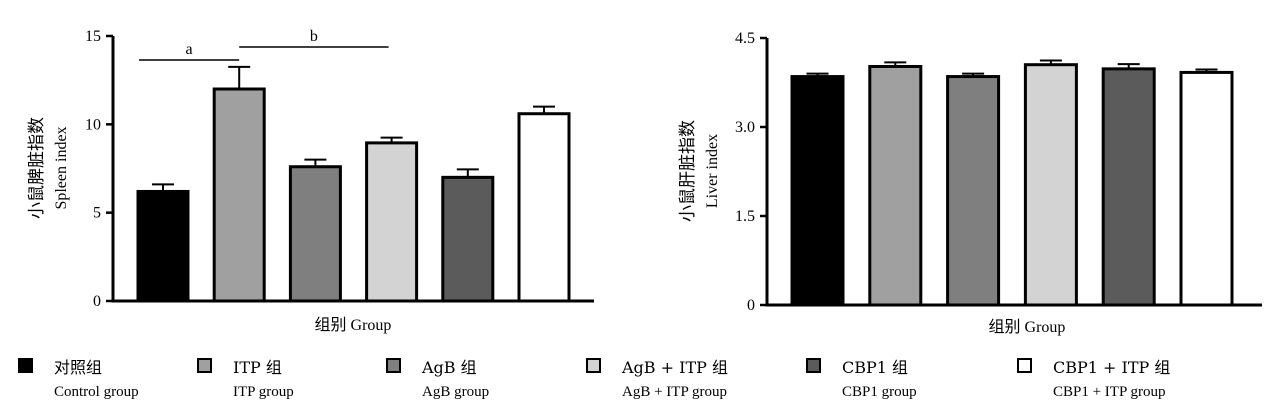 This screenshot has height=412, width=1269. Describe the element at coordinates (745, 38) in the screenshot. I see `y-tick-label: 4.5` at that location.